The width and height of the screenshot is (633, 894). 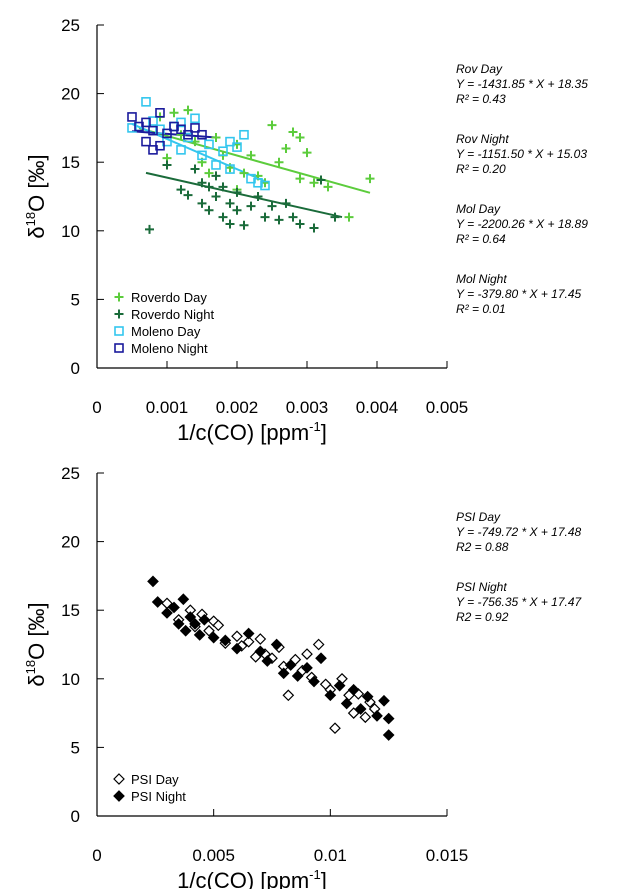 What do you see at coordinates (75, 368) in the screenshot?
I see `y-tick-label: 0` at bounding box center [75, 368].